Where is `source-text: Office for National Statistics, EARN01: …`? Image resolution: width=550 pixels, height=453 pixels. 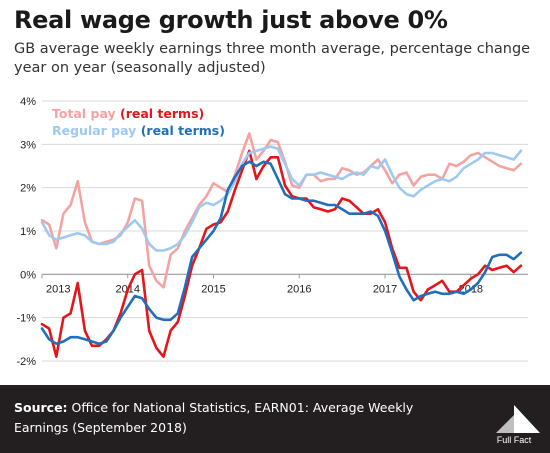
source-text: Office for National Statistics, EARN01: … is located at coordinates (214, 417).